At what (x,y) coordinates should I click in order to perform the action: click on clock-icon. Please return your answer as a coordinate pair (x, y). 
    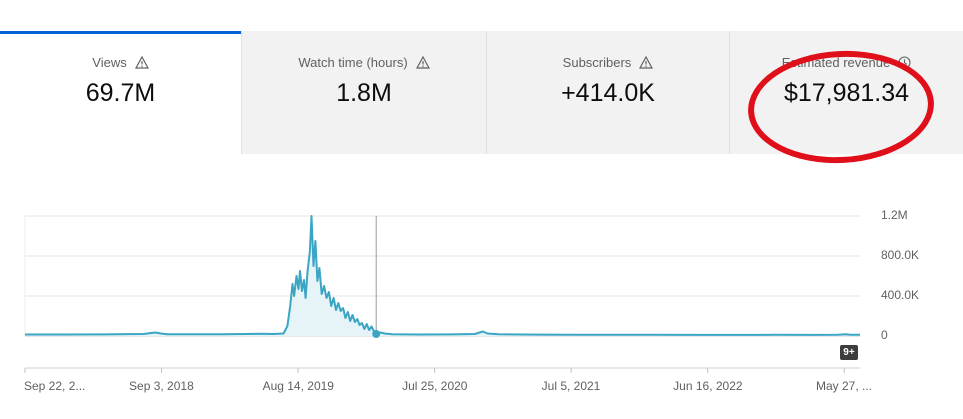
    Looking at the image, I should click on (904, 64).